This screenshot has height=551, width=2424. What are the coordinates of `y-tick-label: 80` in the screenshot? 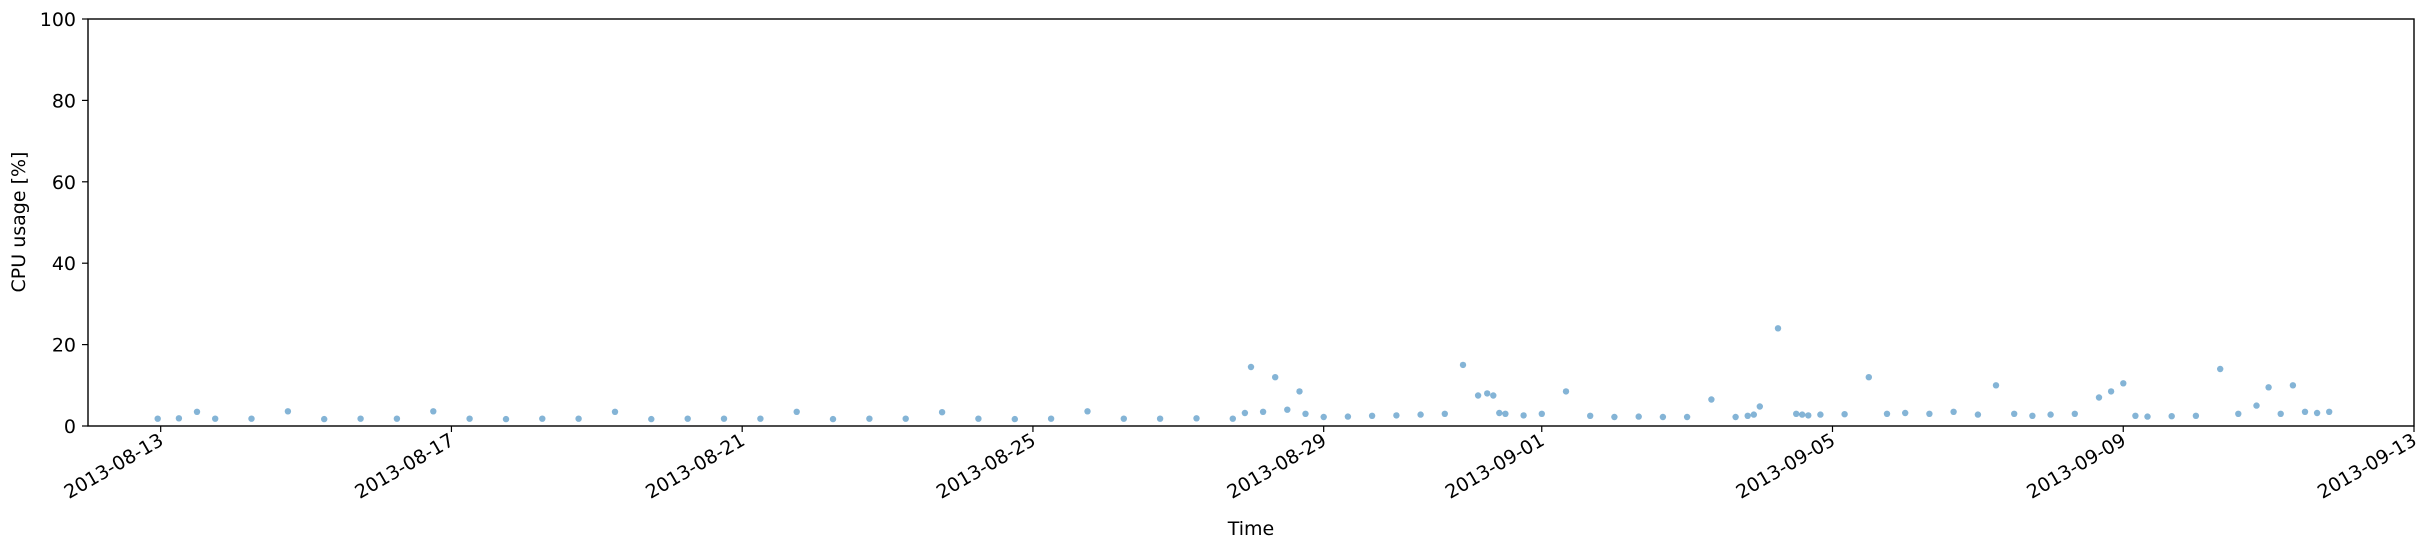 It's located at (64, 101).